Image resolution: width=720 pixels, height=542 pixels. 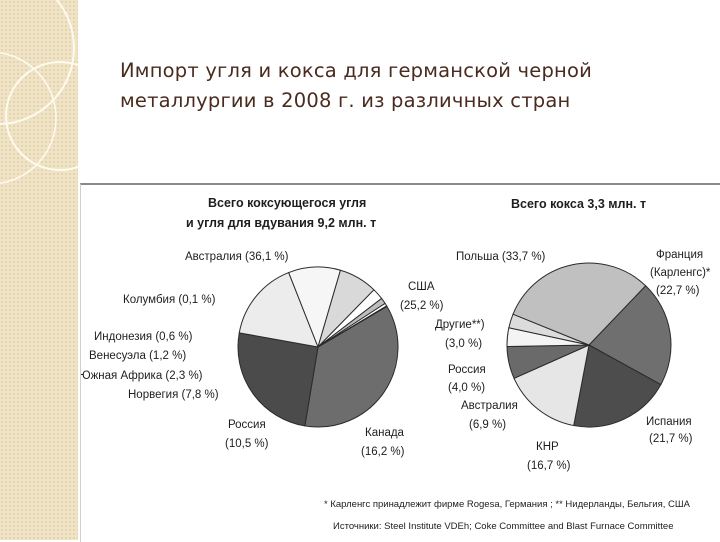 What do you see at coordinates (39, 92) in the screenshot?
I see `decorative-circles` at bounding box center [39, 92].